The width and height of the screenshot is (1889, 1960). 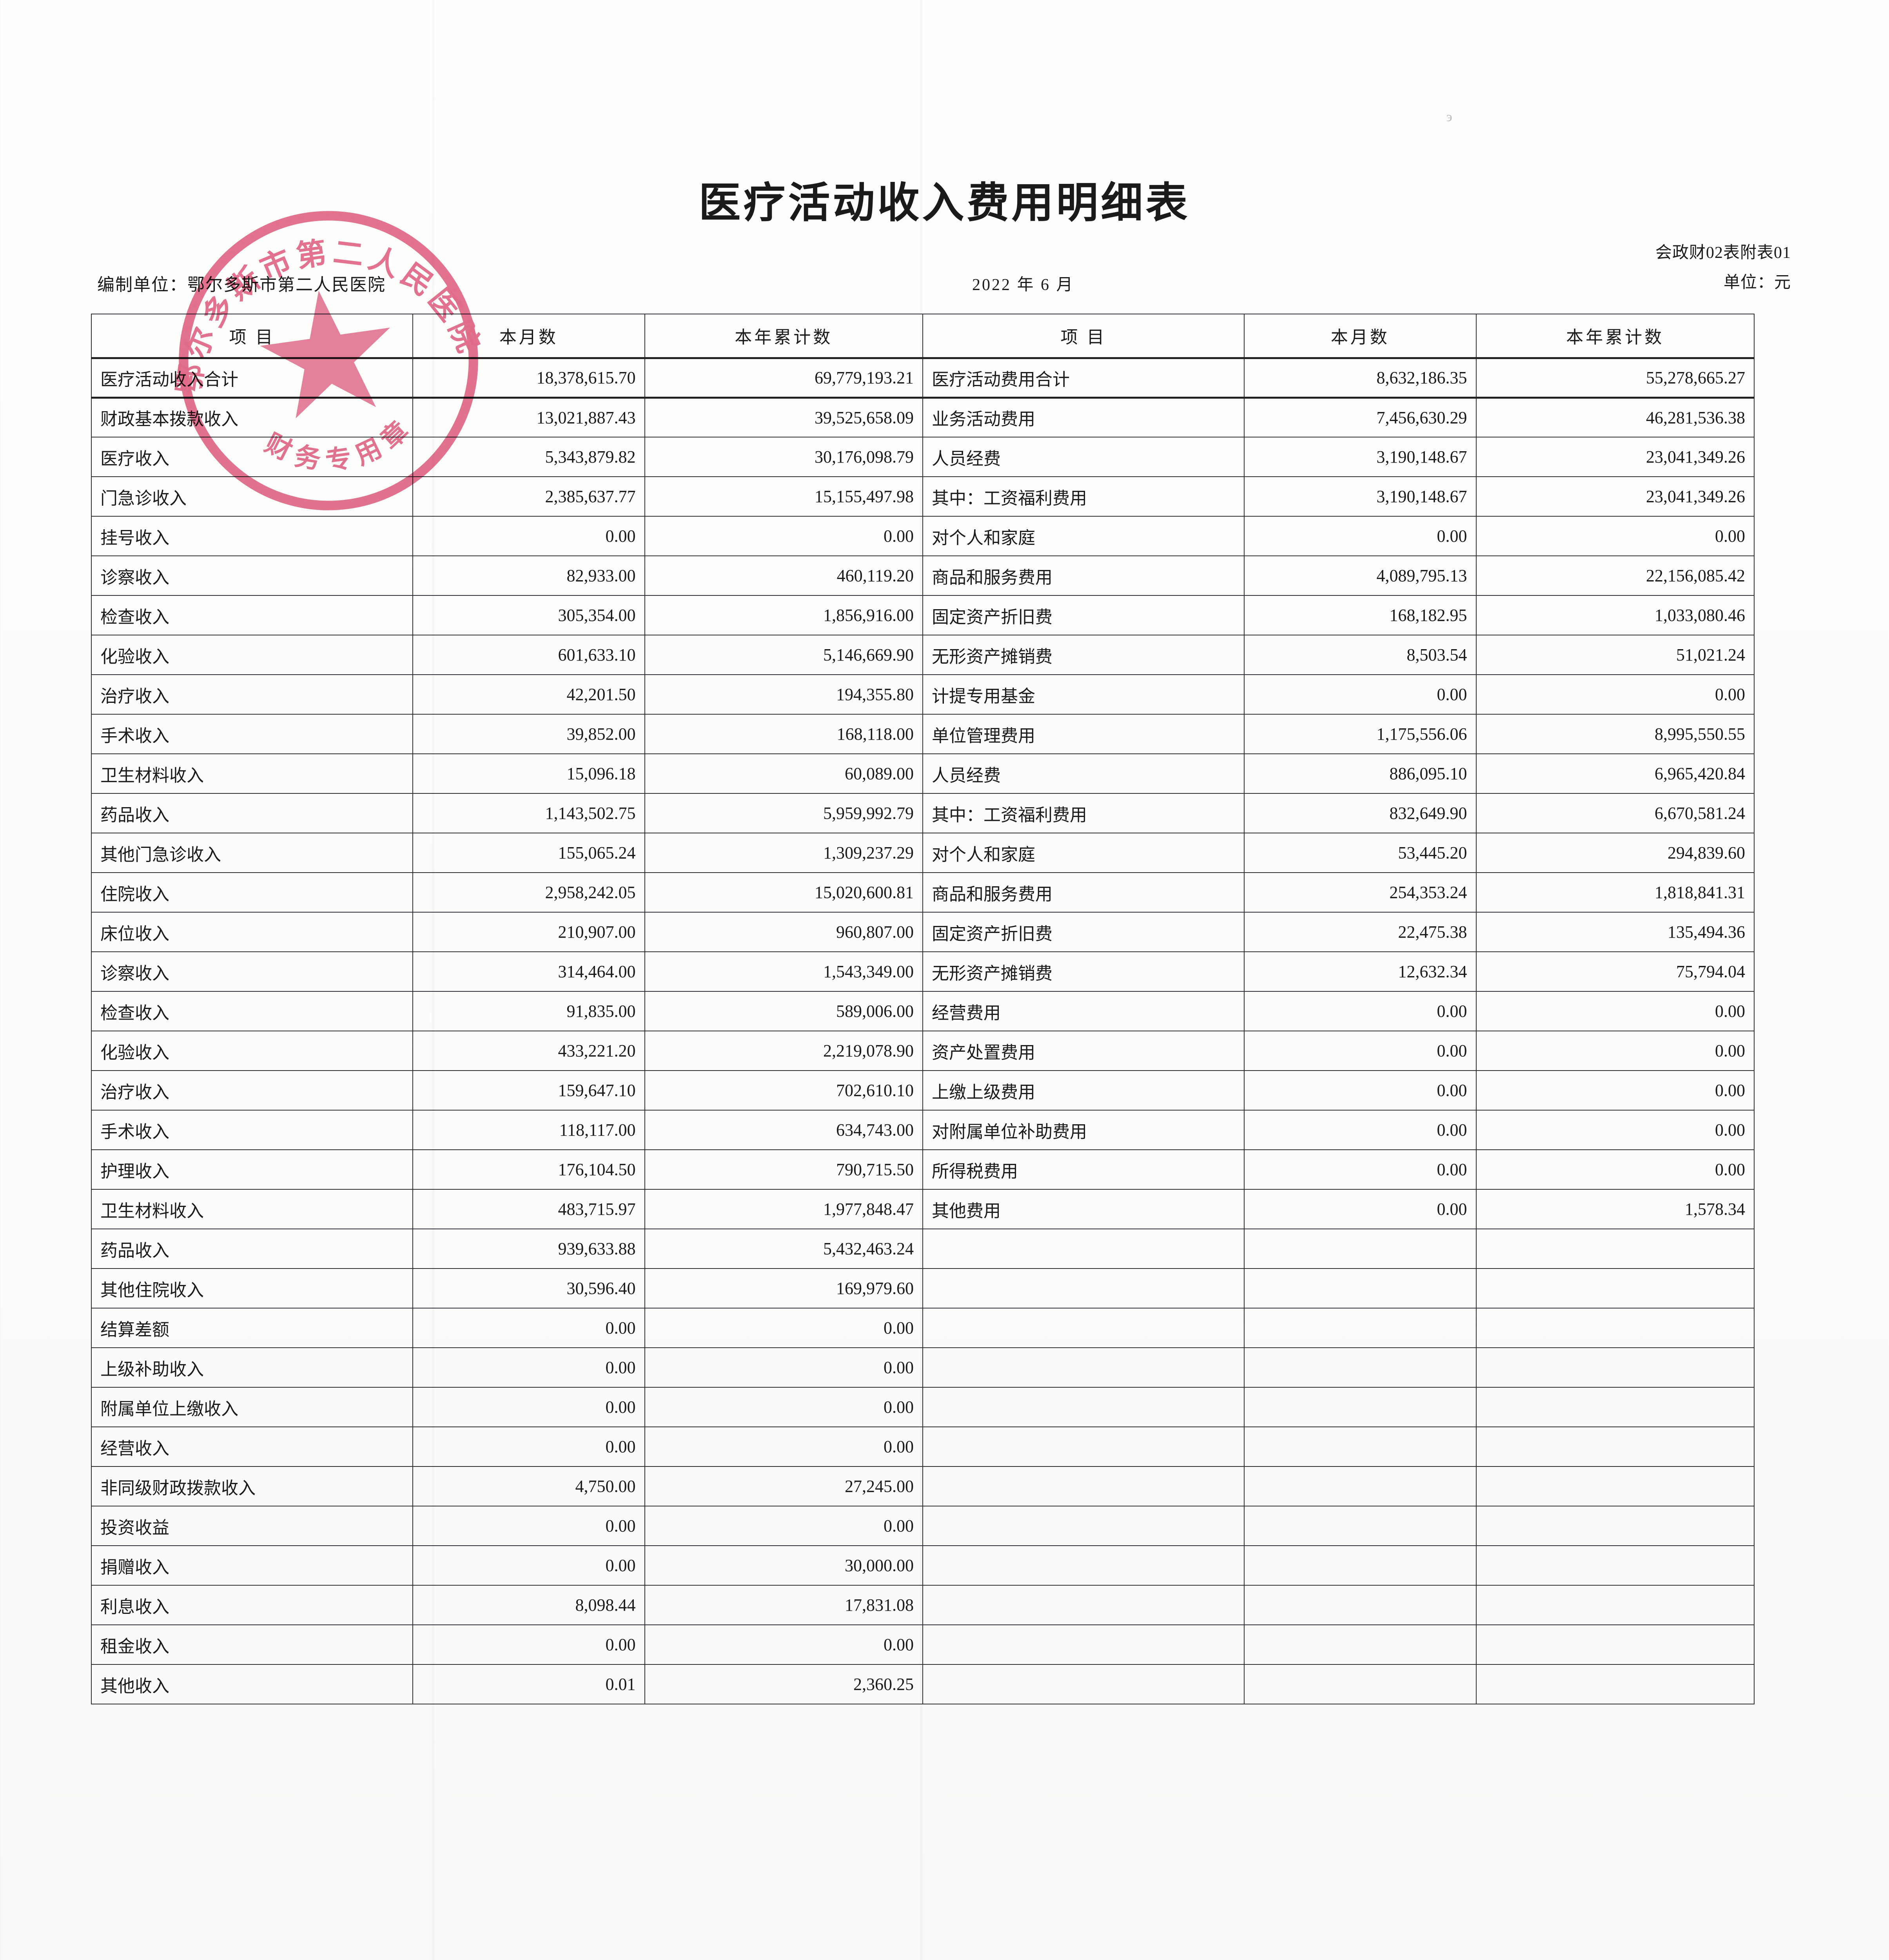 I want to click on income-year-value: 589,006.00, so click(x=783, y=1011).